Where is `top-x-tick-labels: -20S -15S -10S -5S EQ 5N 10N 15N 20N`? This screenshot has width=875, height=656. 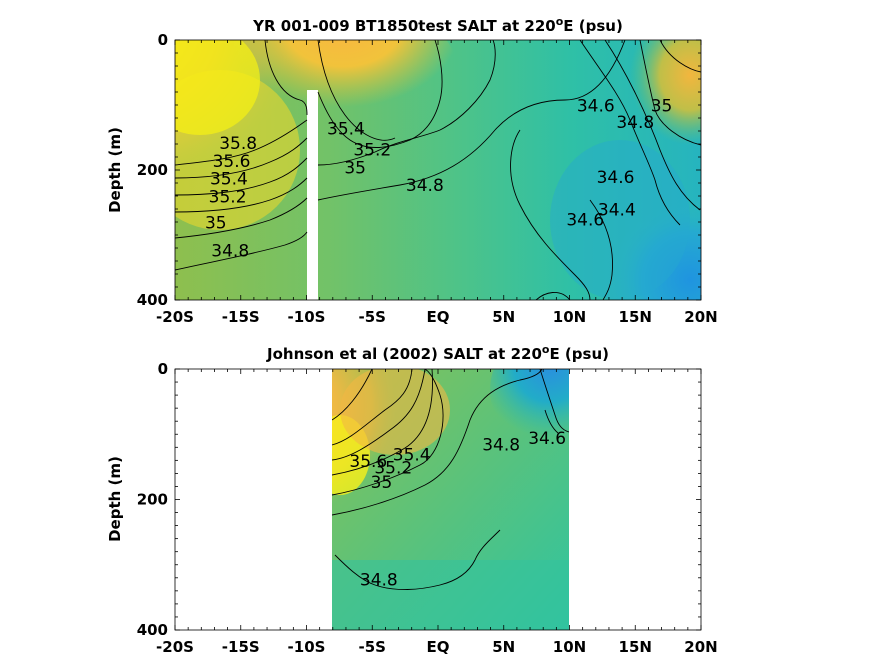
top-x-tick-labels: -20S -15S -10S -5S EQ 5N 10N 15N 20N is located at coordinates (437, 317).